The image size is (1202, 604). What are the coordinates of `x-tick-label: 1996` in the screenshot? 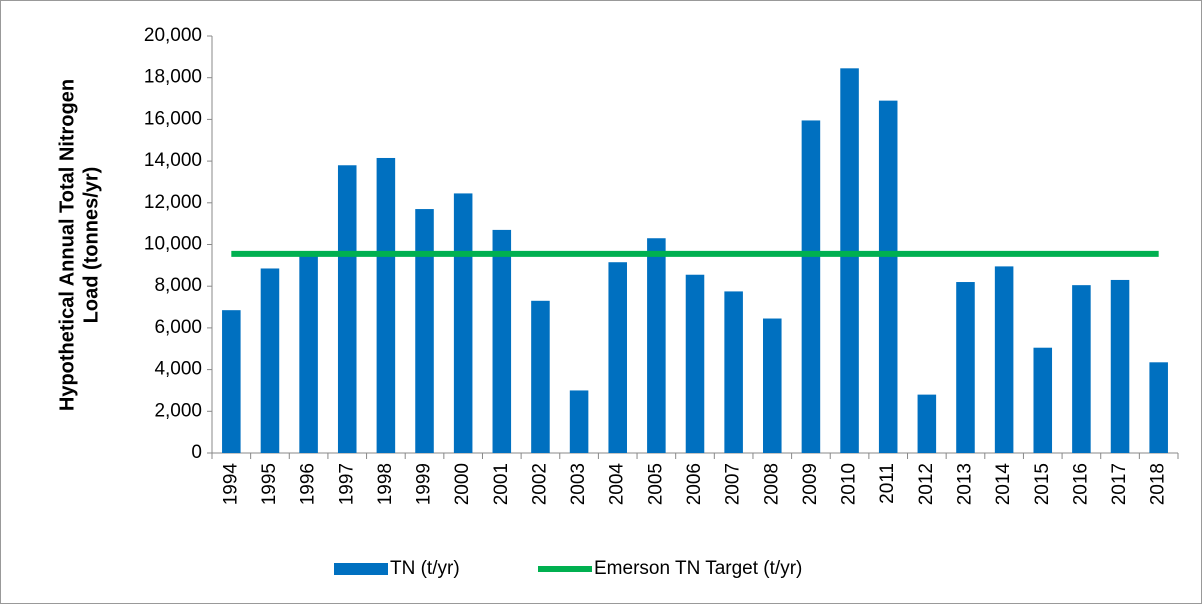 It's located at (308, 484).